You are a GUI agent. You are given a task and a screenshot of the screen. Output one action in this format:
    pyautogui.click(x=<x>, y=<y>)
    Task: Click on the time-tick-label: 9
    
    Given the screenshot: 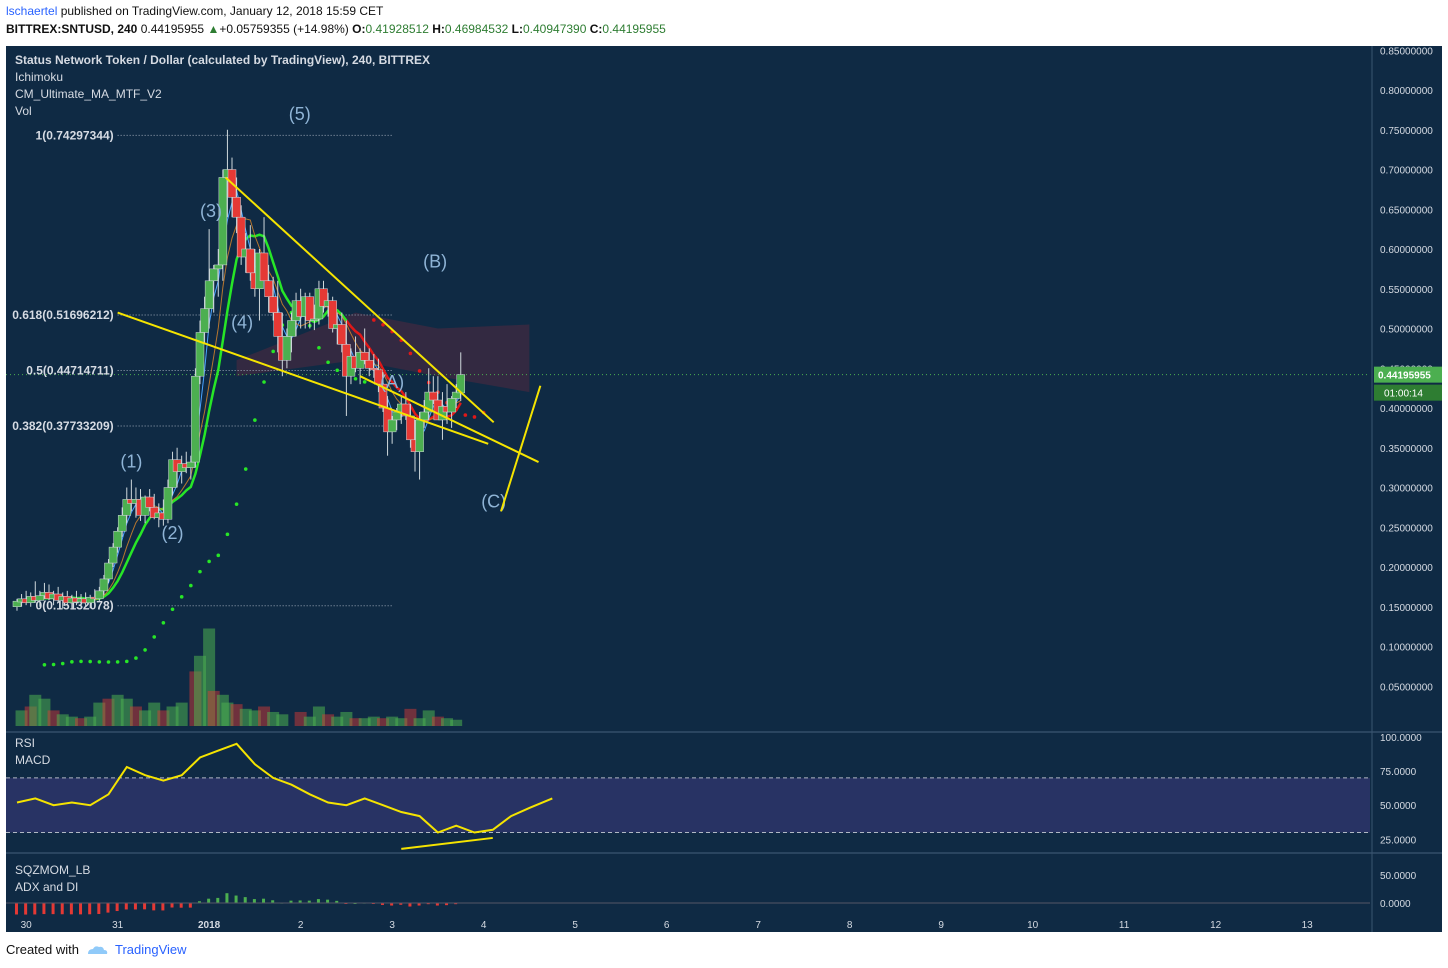 What is the action you would take?
    pyautogui.click(x=941, y=925)
    